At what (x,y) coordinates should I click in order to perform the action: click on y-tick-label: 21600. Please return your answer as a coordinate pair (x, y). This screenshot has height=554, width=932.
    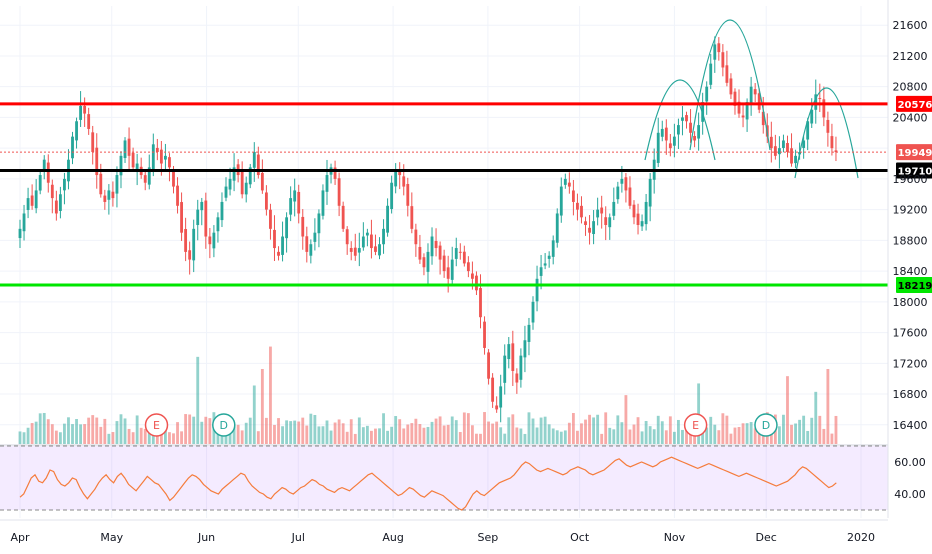
    Looking at the image, I should click on (910, 25).